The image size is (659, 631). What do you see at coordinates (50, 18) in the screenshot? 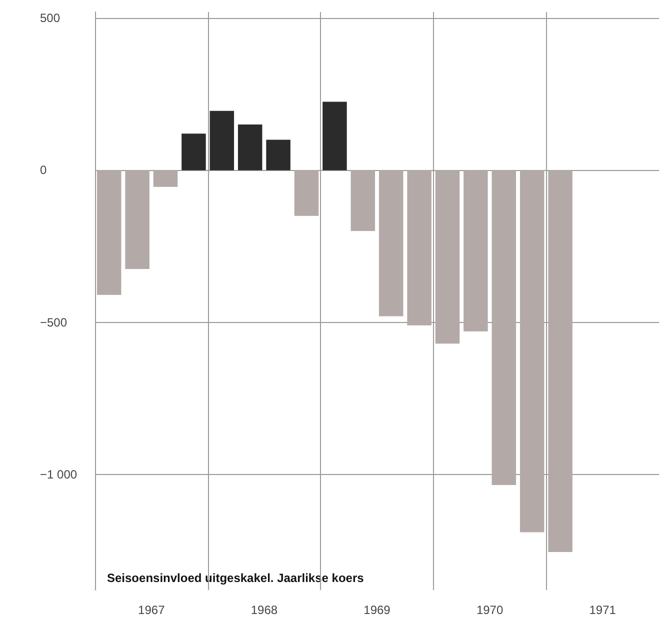
I see `y-tick-label: 500` at bounding box center [50, 18].